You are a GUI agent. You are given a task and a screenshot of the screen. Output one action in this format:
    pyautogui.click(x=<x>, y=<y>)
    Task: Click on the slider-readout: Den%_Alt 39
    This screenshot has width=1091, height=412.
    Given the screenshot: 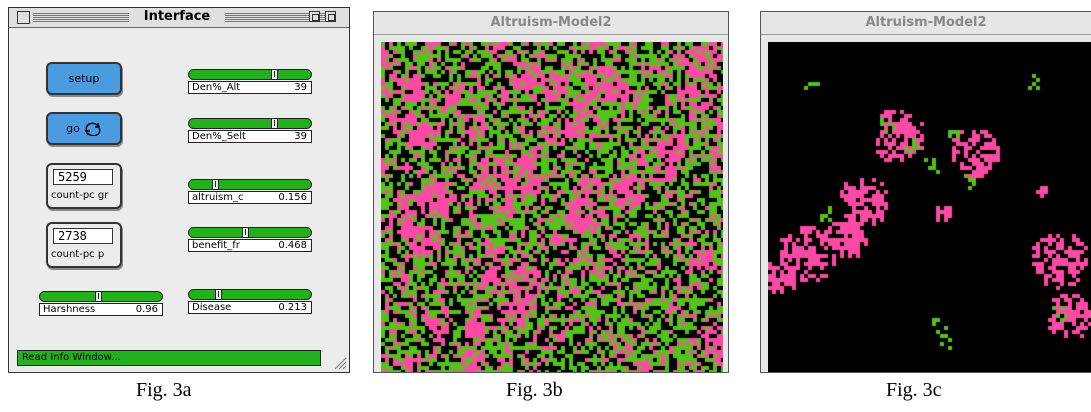 What is the action you would take?
    pyautogui.click(x=250, y=87)
    